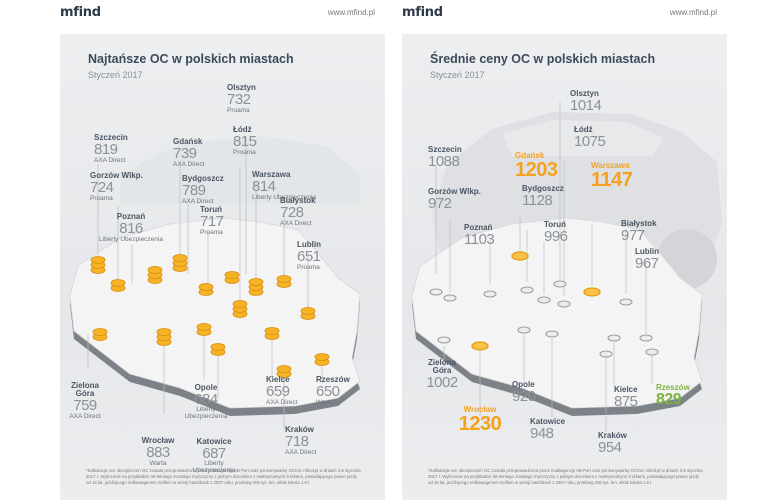 Image resolution: width=769 pixels, height=500 pixels. What do you see at coordinates (102, 187) in the screenshot?
I see `city-price: 724` at bounding box center [102, 187].